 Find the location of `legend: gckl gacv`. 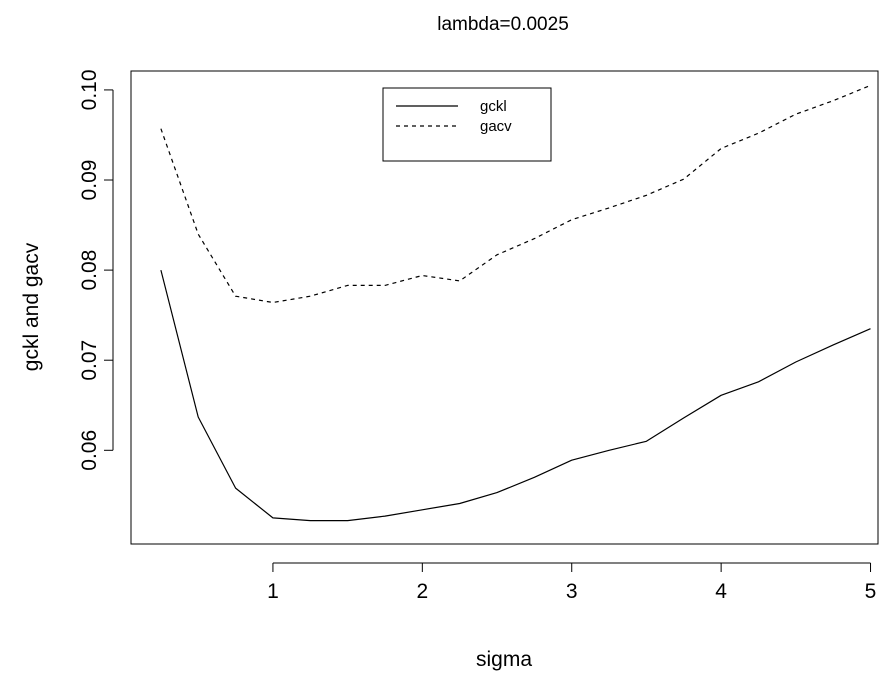

legend: gckl gacv is located at coordinates (467, 124).